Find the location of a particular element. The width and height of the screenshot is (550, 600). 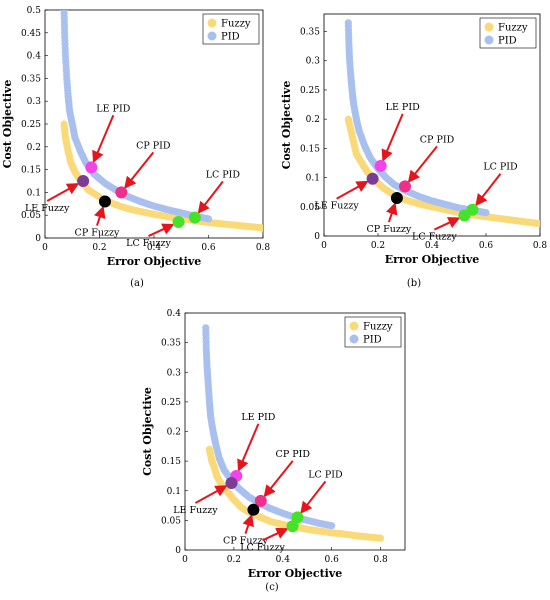

y-tick-label: 0.5 is located at coordinates (34, 11).